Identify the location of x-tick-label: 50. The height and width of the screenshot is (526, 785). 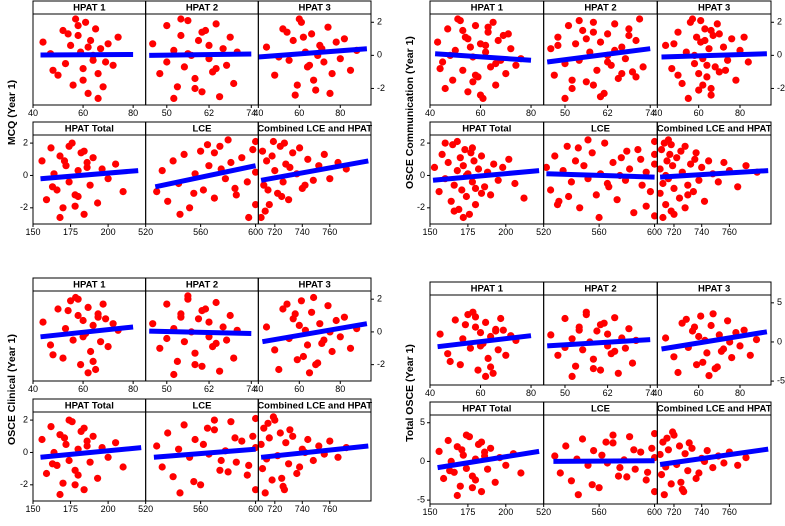
(167, 389).